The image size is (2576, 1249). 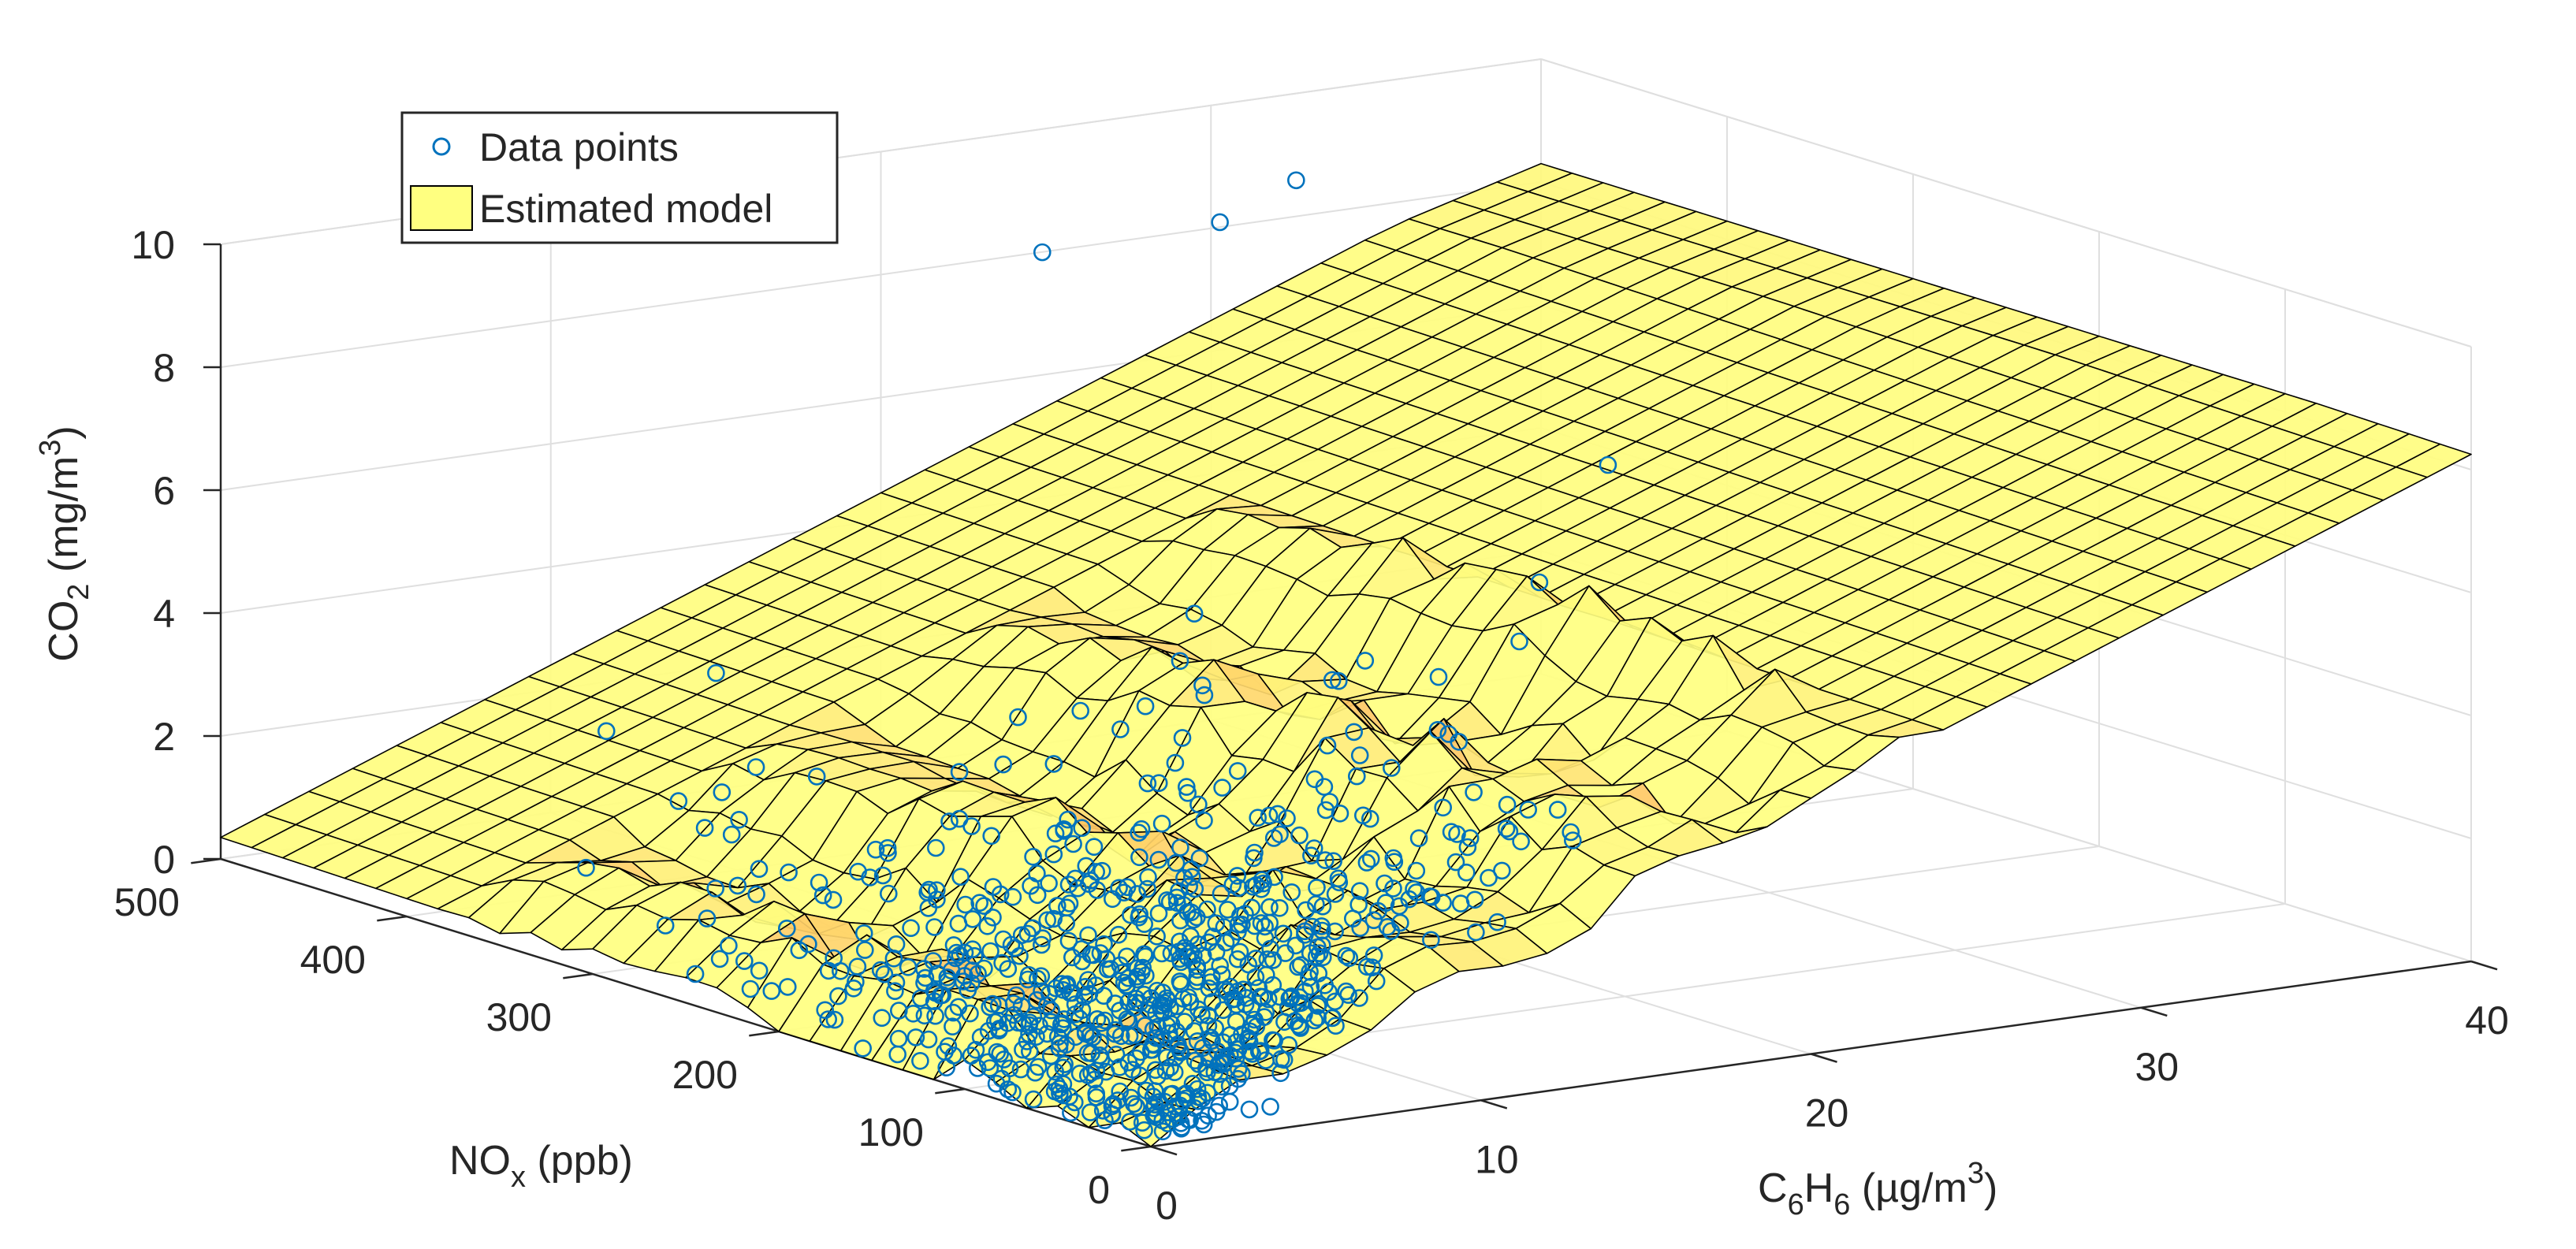 What do you see at coordinates (950, 1091) in the screenshot?
I see `y-tick` at bounding box center [950, 1091].